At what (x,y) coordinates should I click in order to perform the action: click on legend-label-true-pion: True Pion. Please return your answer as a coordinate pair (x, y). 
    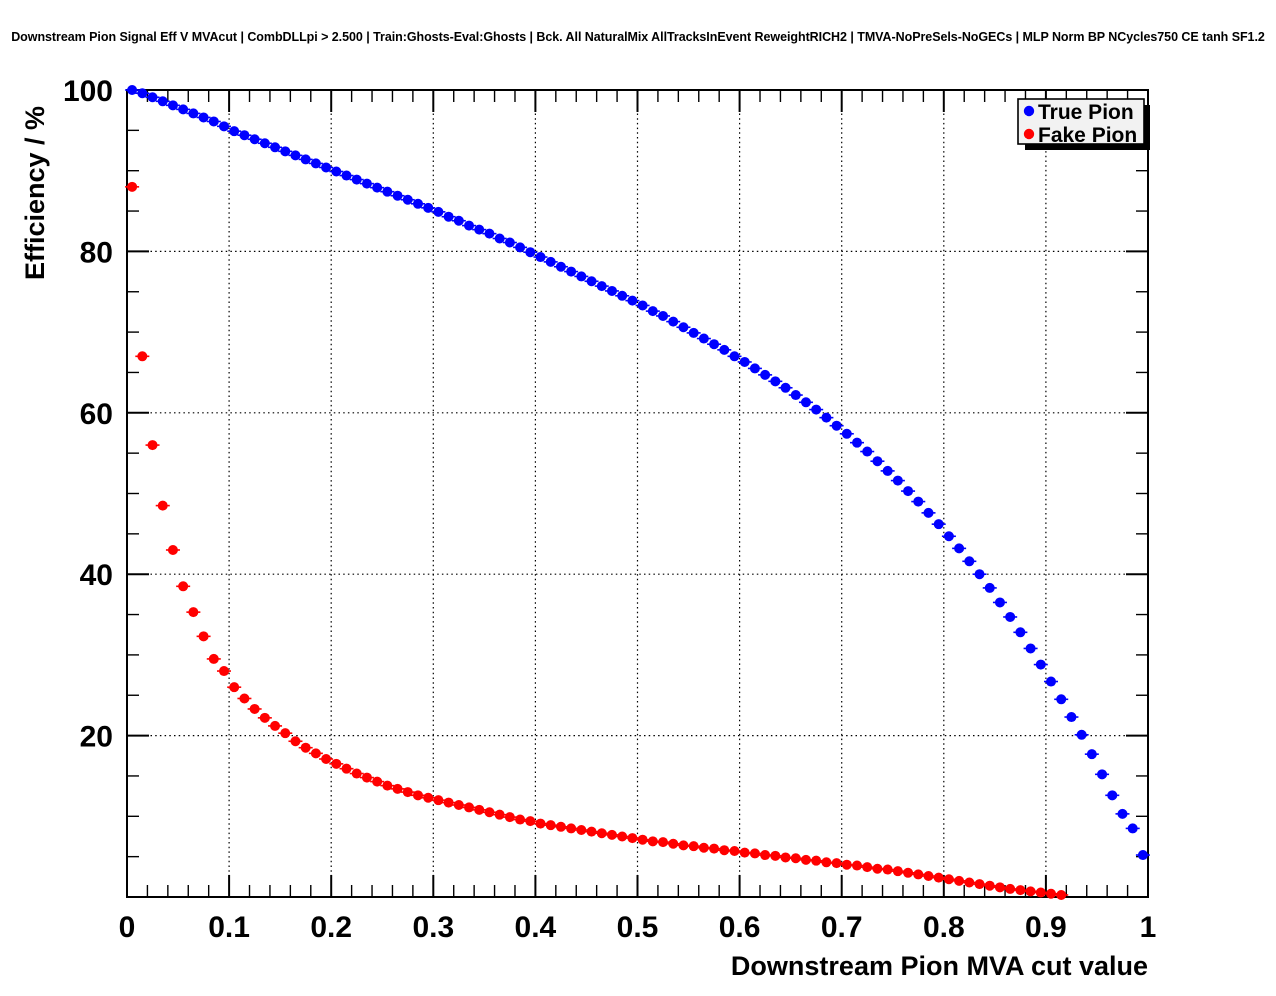
    Looking at the image, I should click on (1086, 112).